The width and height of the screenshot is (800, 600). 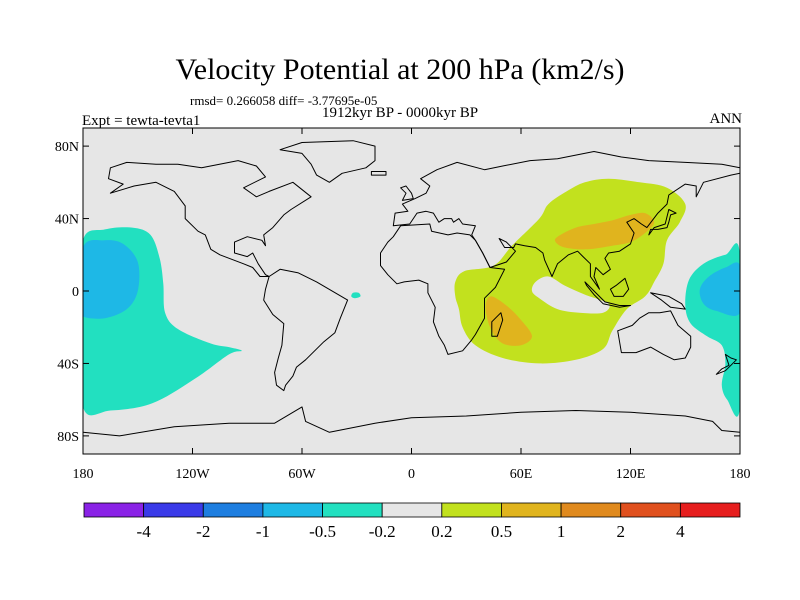 I want to click on coastline-greenland, so click(x=327, y=161).